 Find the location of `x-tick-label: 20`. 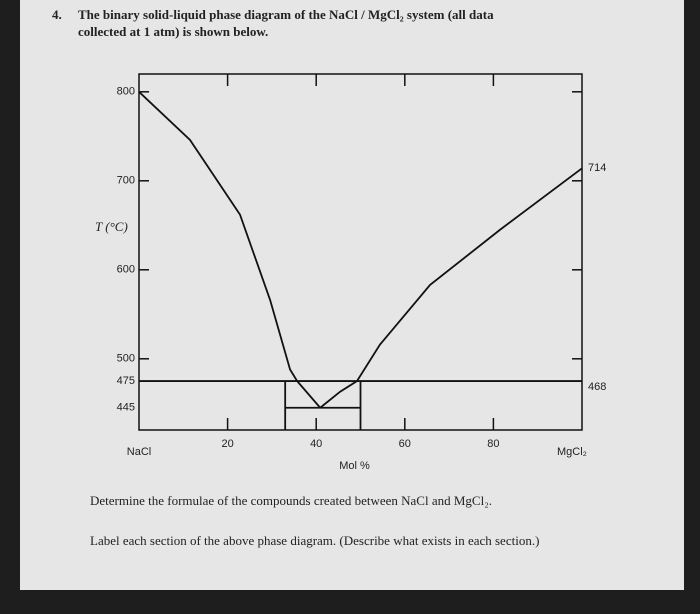

x-tick-label: 20 is located at coordinates (227, 444).